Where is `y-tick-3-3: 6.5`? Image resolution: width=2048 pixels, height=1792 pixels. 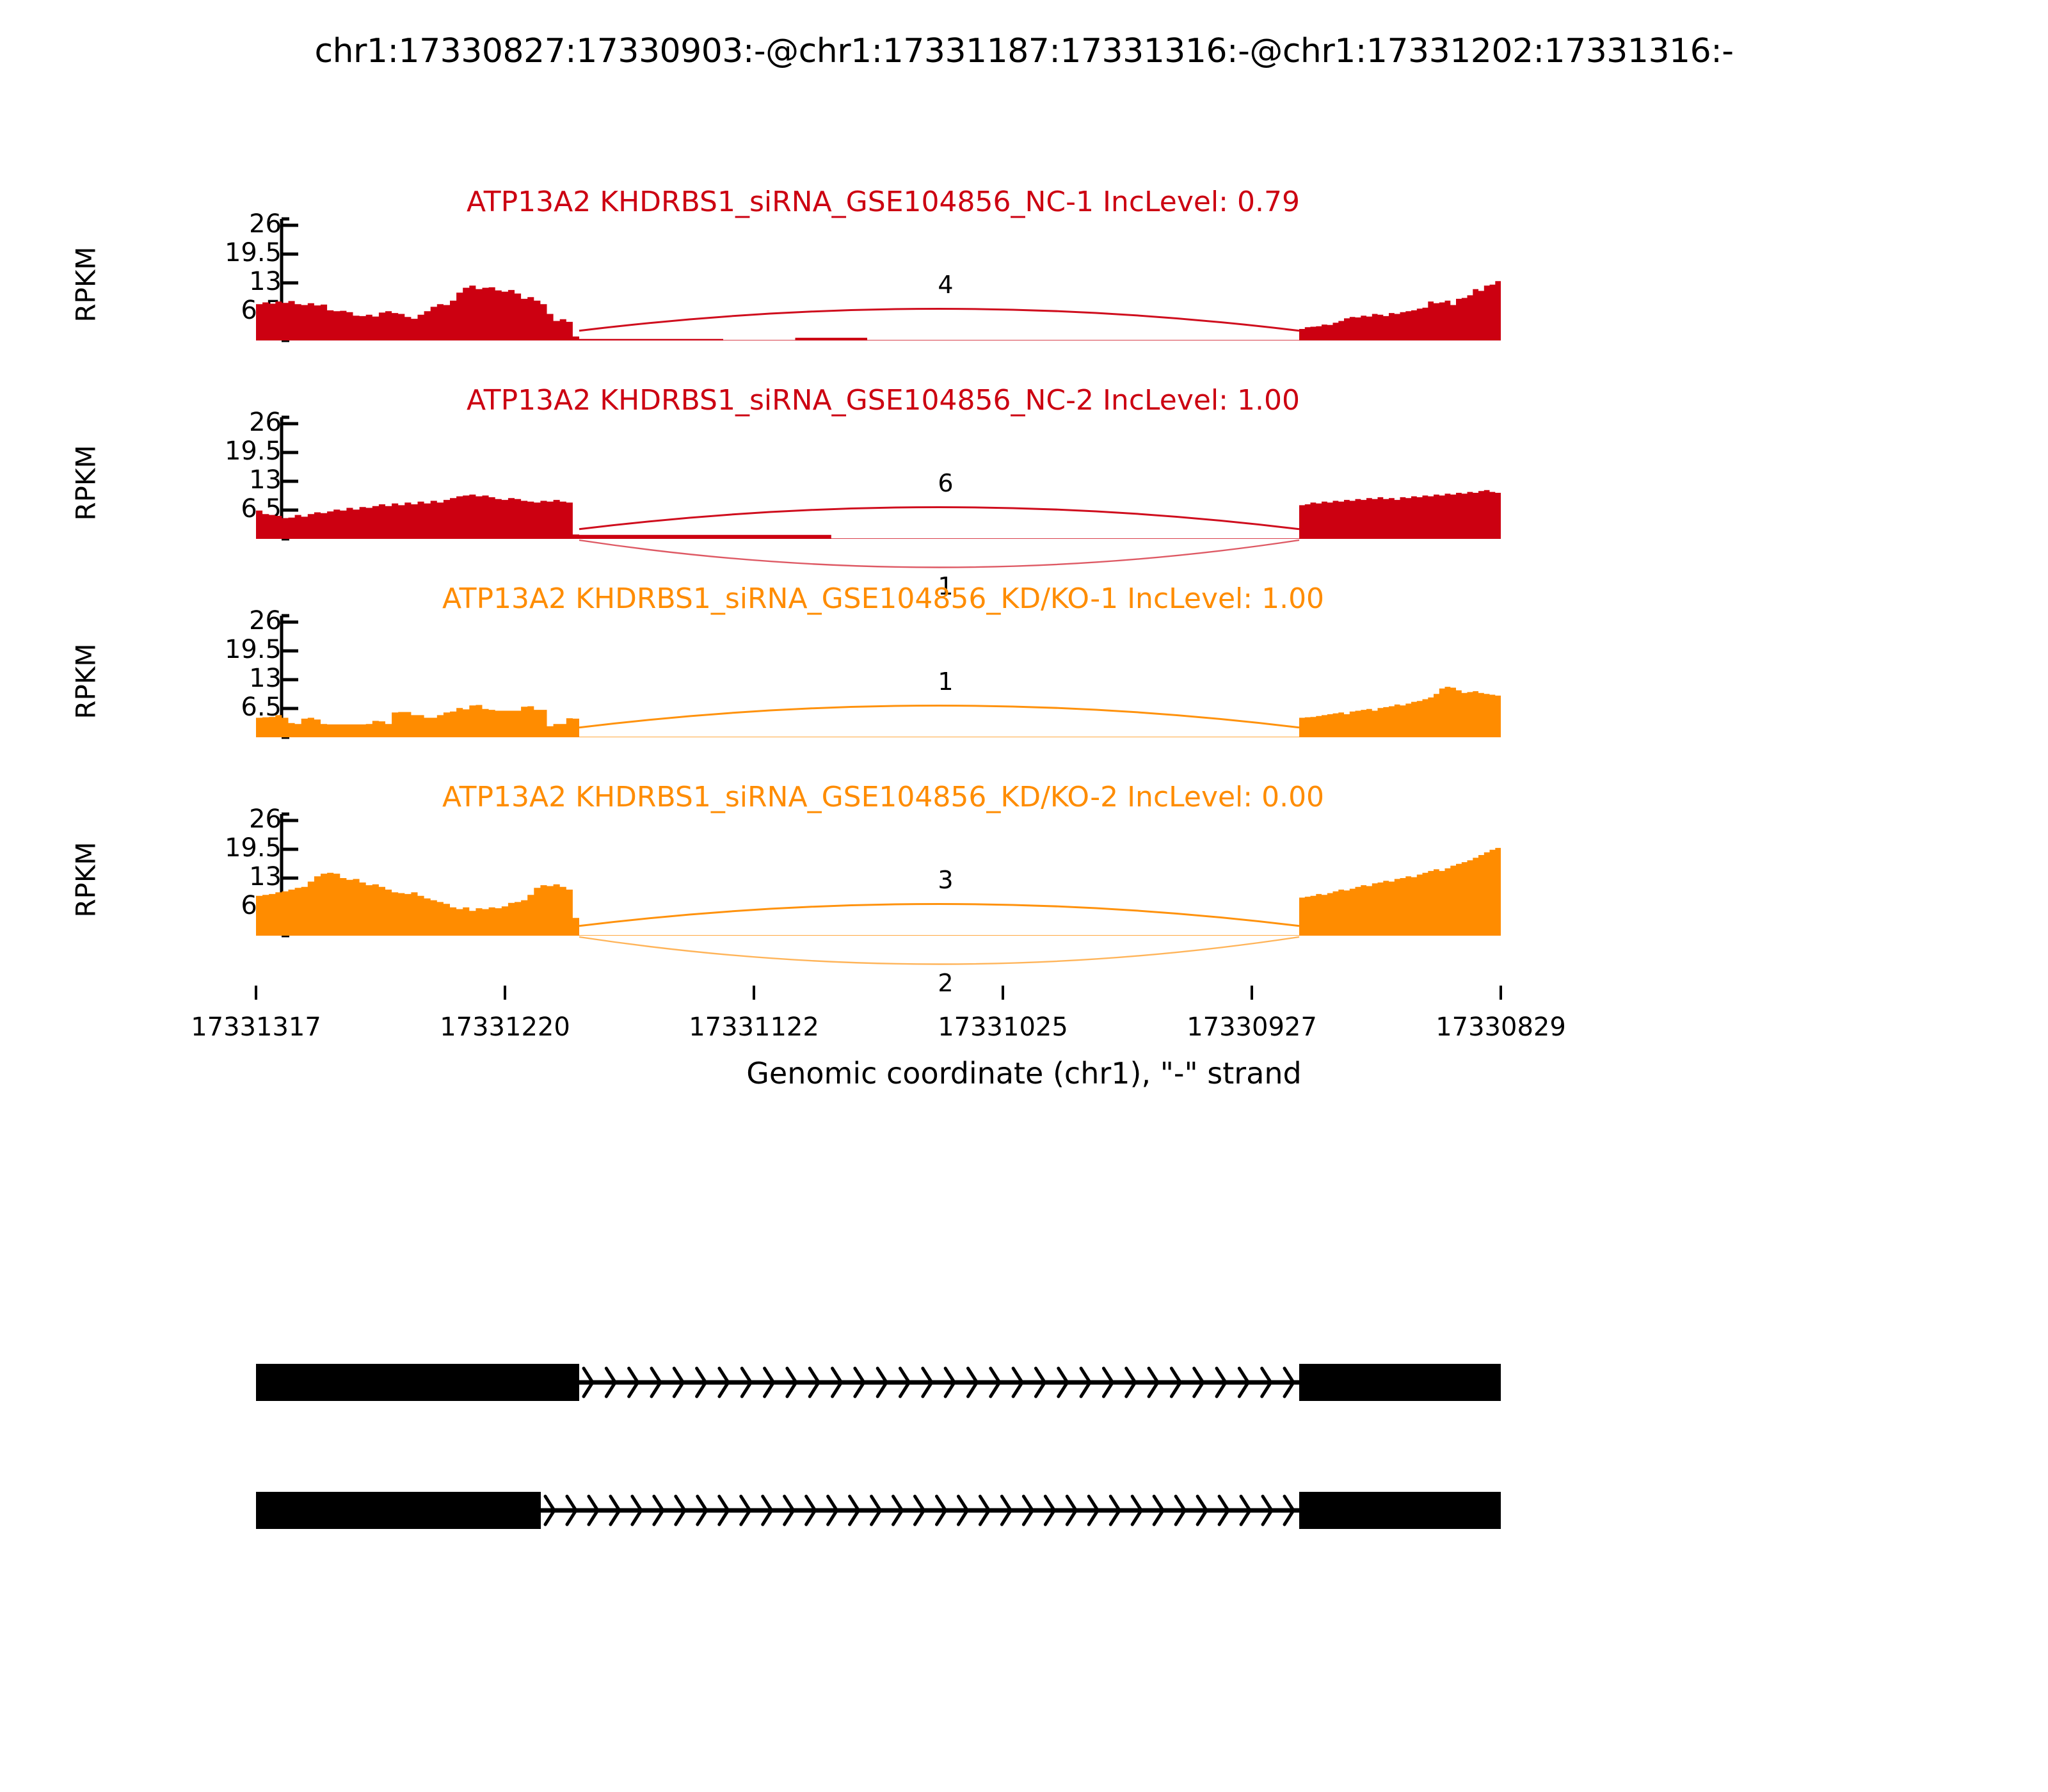 y-tick-3-3: 6.5 is located at coordinates (261, 707).